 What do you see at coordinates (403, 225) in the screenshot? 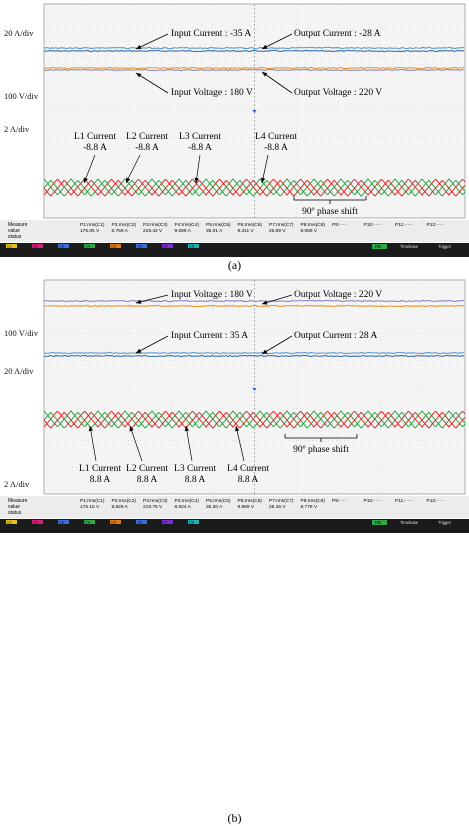
I see `measure-header: P11:- - -` at bounding box center [403, 225].